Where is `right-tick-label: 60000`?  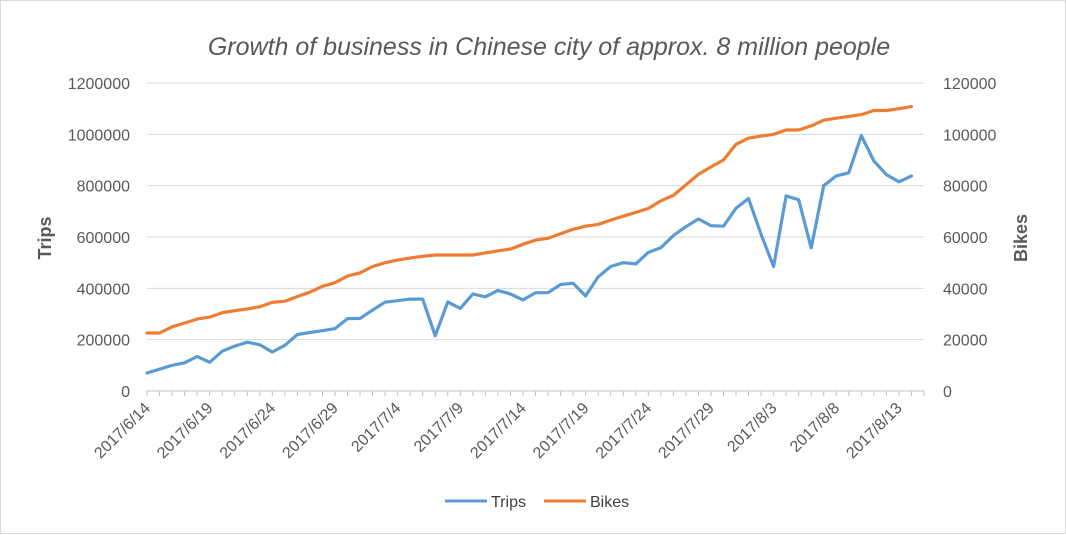
right-tick-label: 60000 is located at coordinates (965, 238).